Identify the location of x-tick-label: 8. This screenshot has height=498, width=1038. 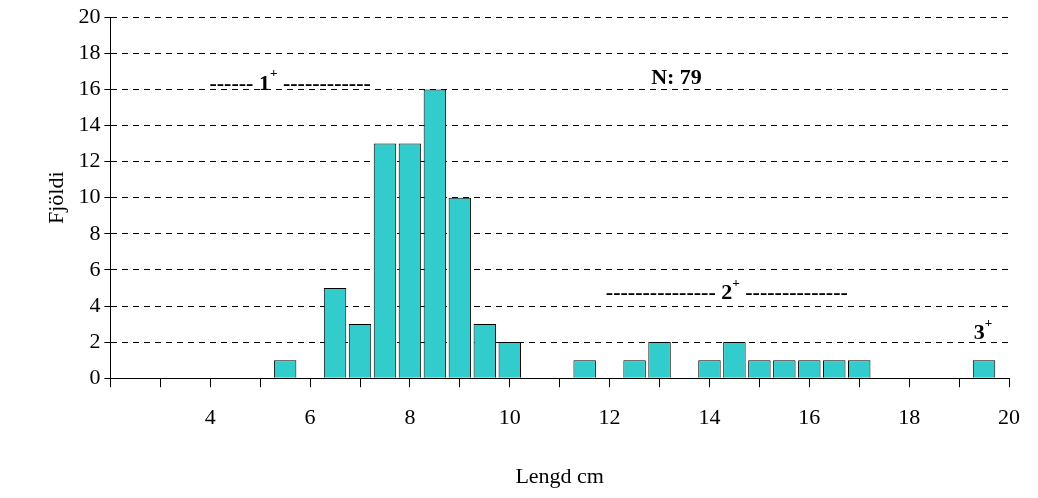
(410, 417).